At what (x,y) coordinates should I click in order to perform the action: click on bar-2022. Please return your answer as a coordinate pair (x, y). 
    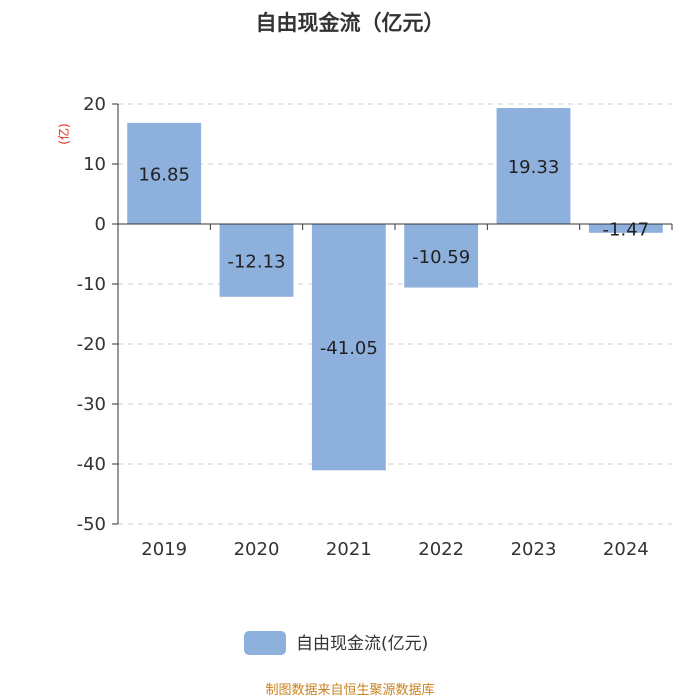
    Looking at the image, I should click on (441, 256).